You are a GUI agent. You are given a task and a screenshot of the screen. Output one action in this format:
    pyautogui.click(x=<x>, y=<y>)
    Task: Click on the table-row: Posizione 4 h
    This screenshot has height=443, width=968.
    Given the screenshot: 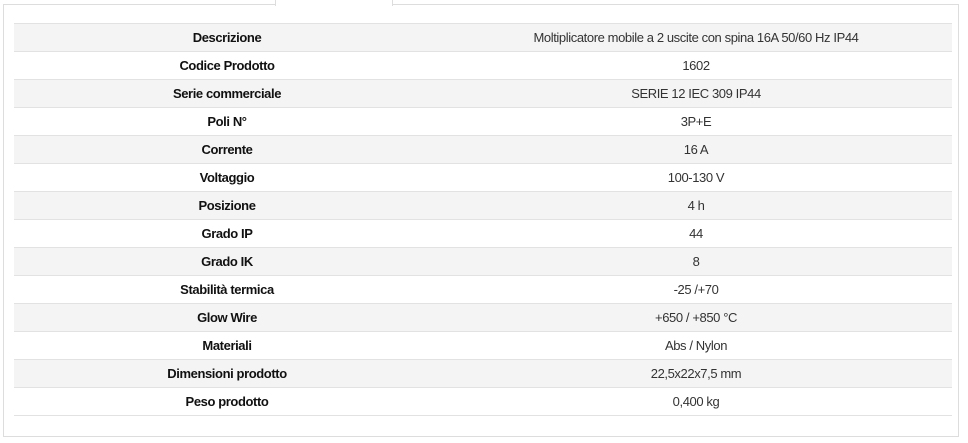 What is the action you would take?
    pyautogui.click(x=483, y=205)
    